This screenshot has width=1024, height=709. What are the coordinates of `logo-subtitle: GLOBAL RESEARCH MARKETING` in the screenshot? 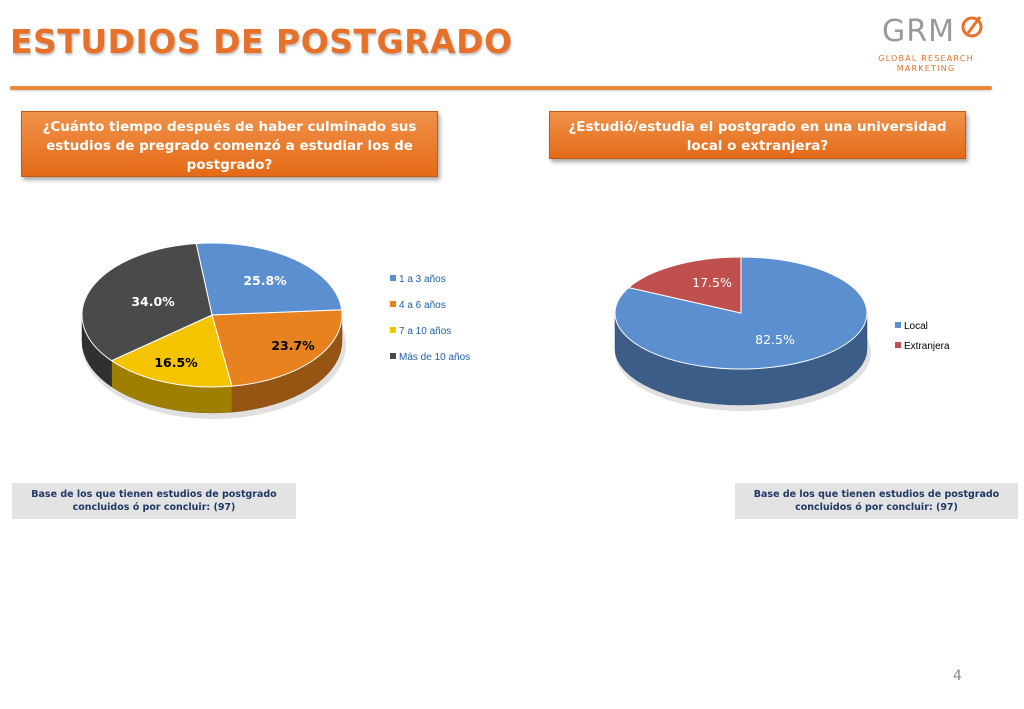 It's located at (926, 64).